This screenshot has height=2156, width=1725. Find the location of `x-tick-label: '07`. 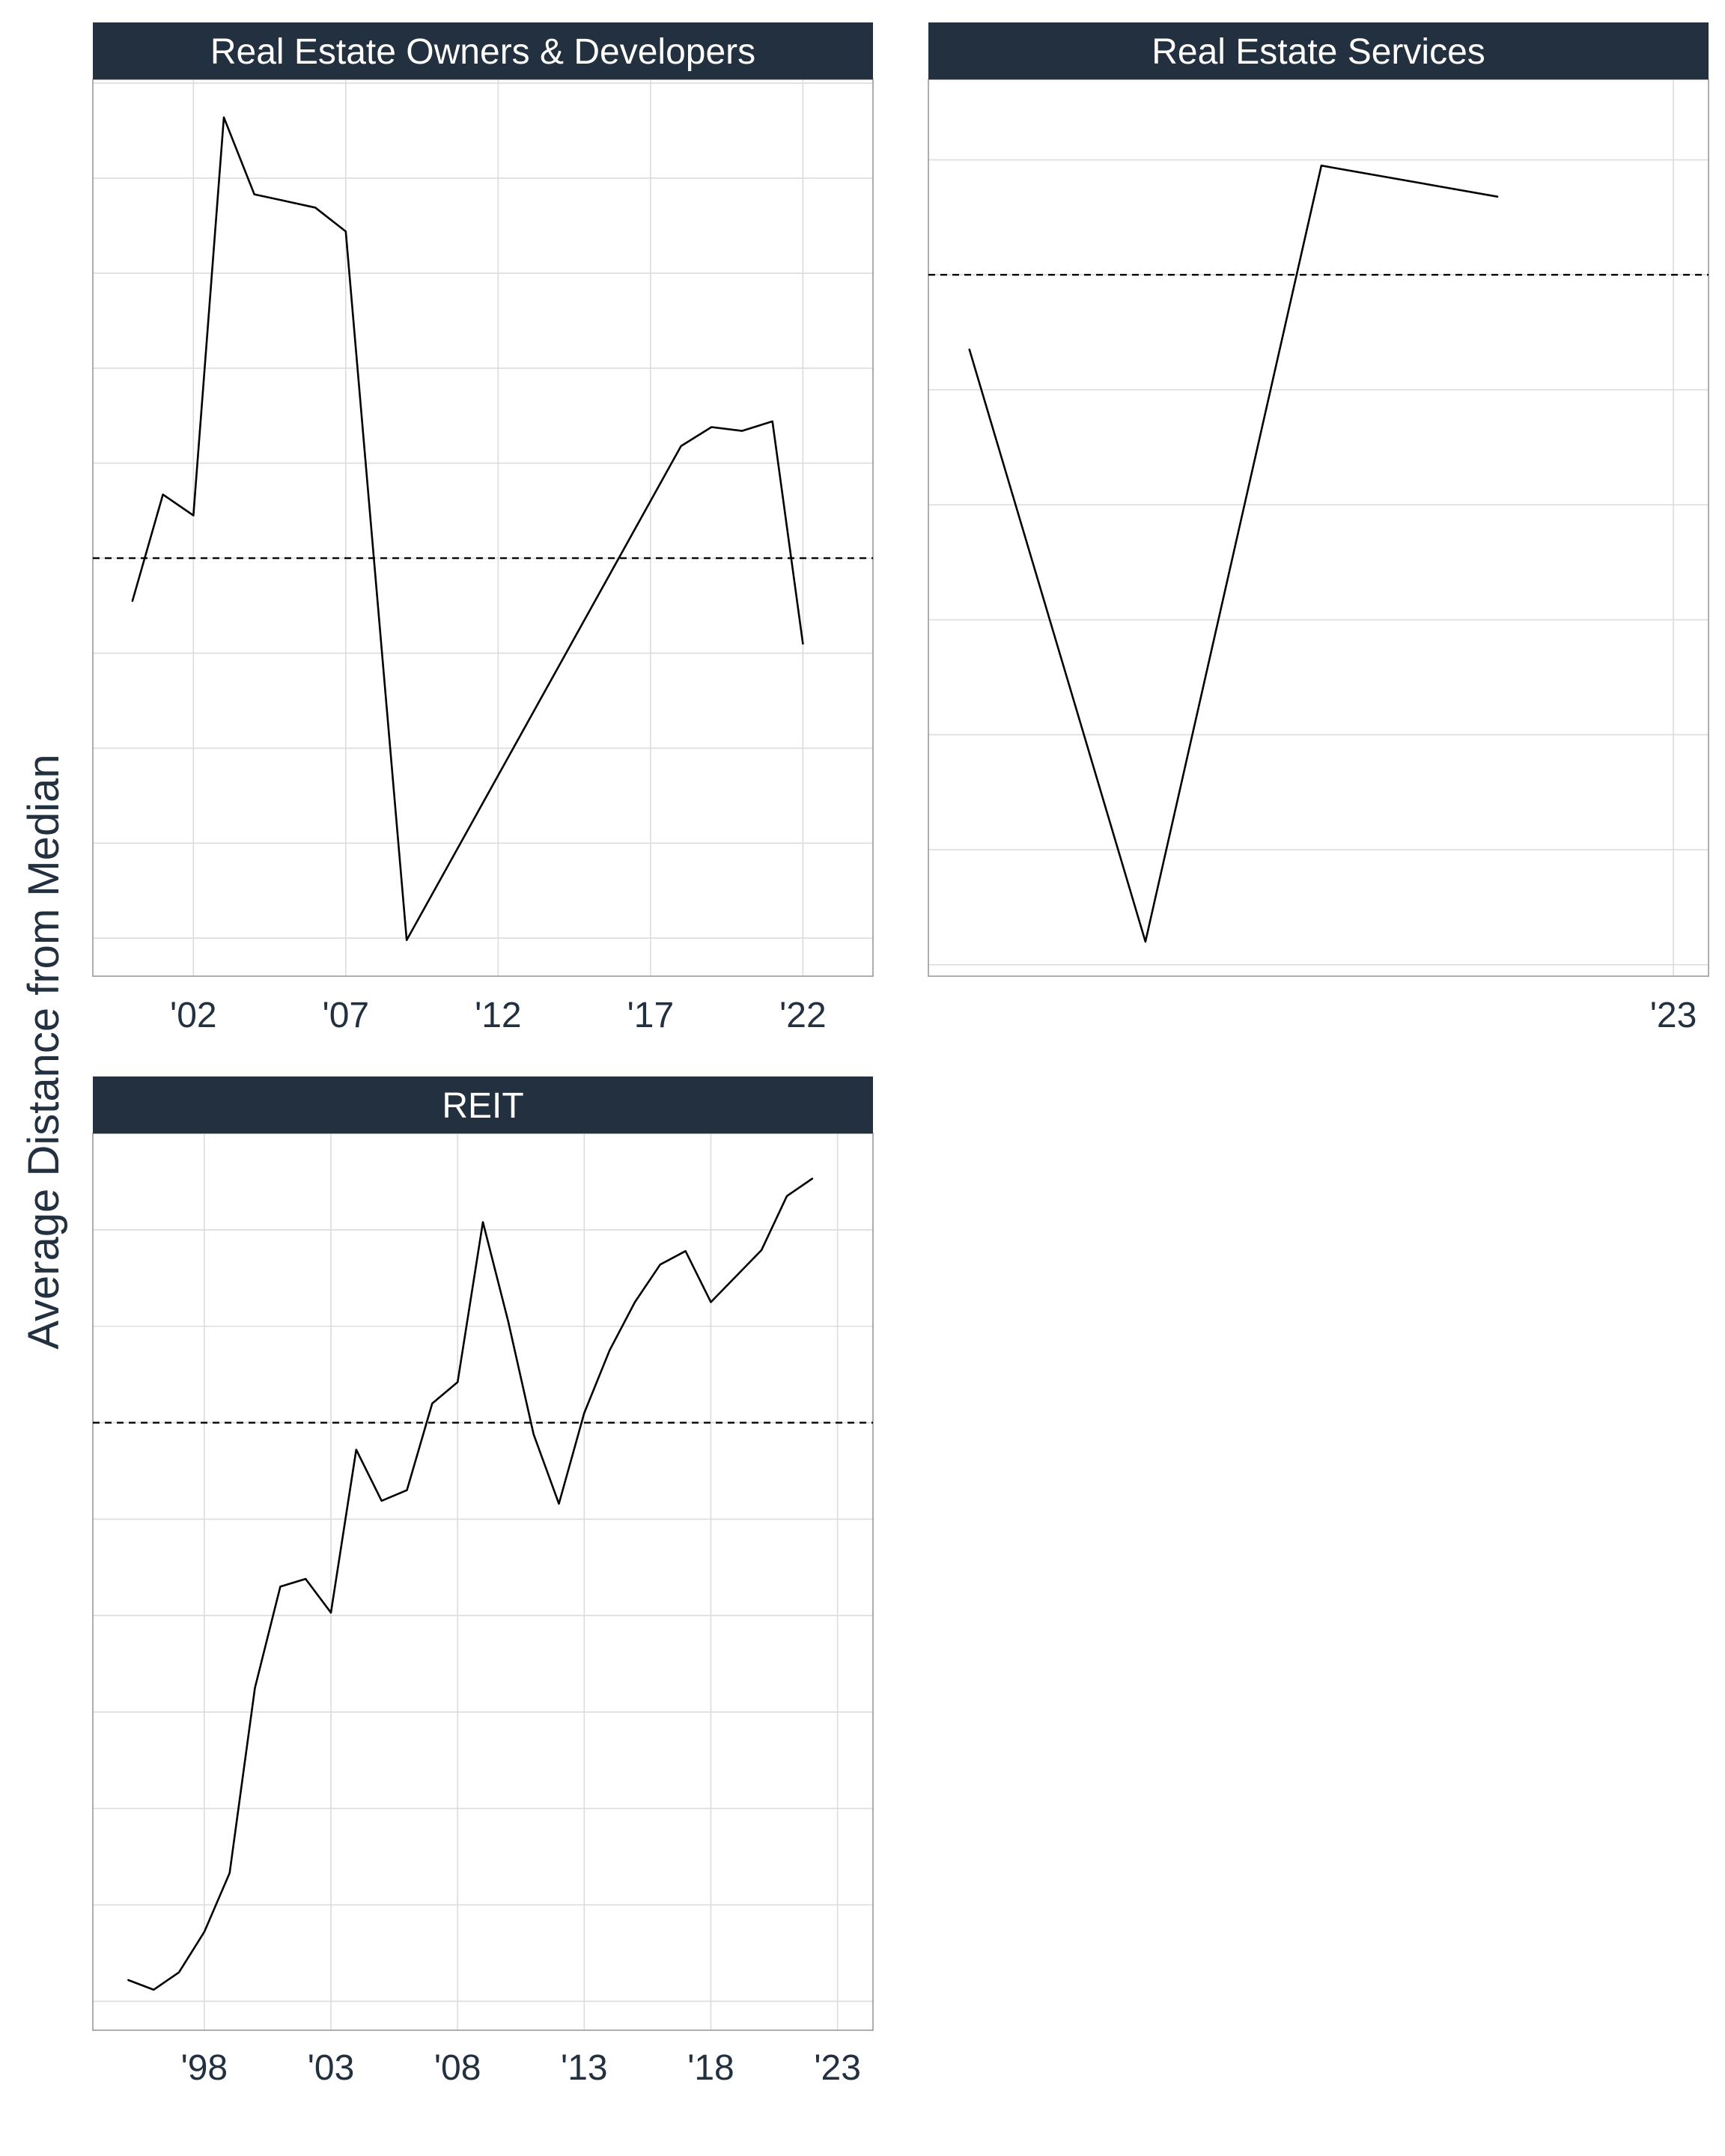

x-tick-label: '07 is located at coordinates (346, 1015).